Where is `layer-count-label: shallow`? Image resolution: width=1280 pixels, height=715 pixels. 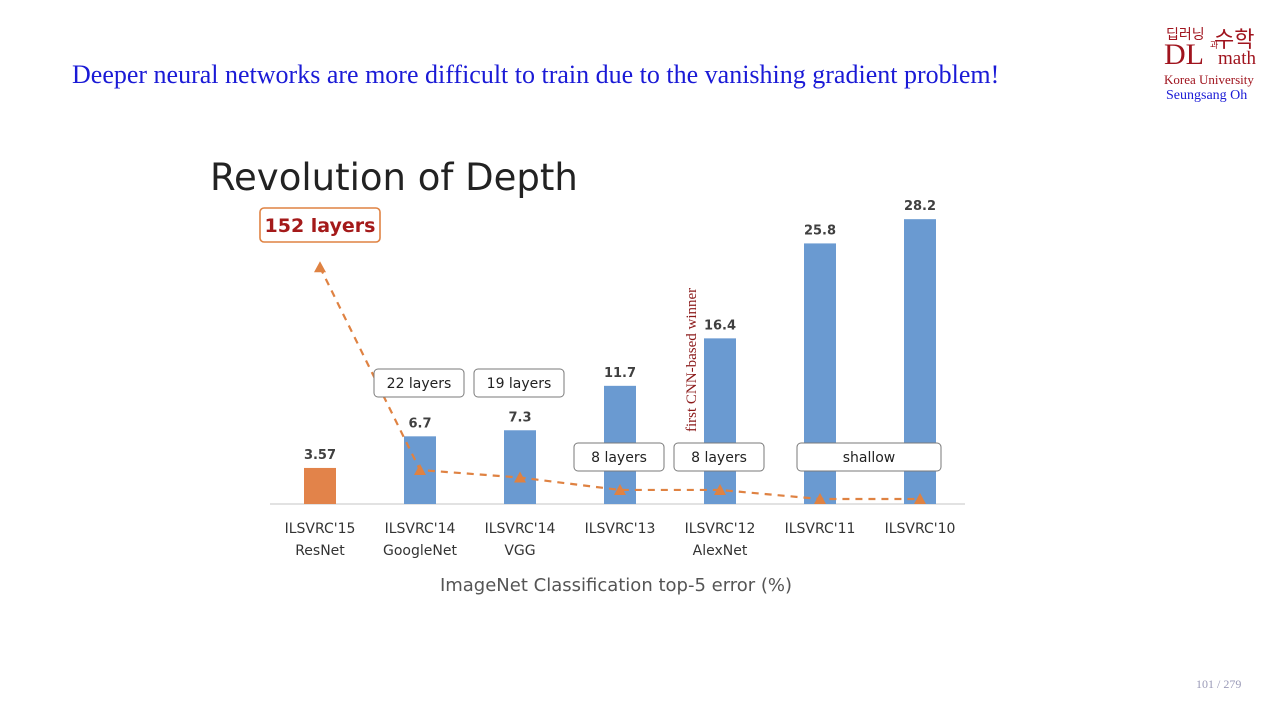 layer-count-label: shallow is located at coordinates (869, 458).